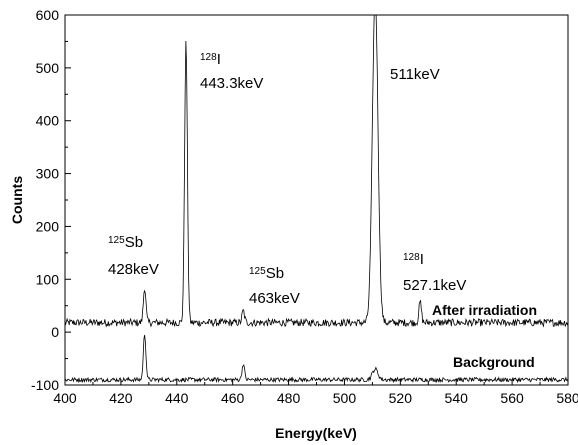 The height and width of the screenshot is (445, 578). Describe the element at coordinates (415, 74) in the screenshot. I see `annotation-511-energy: 511keV` at that location.